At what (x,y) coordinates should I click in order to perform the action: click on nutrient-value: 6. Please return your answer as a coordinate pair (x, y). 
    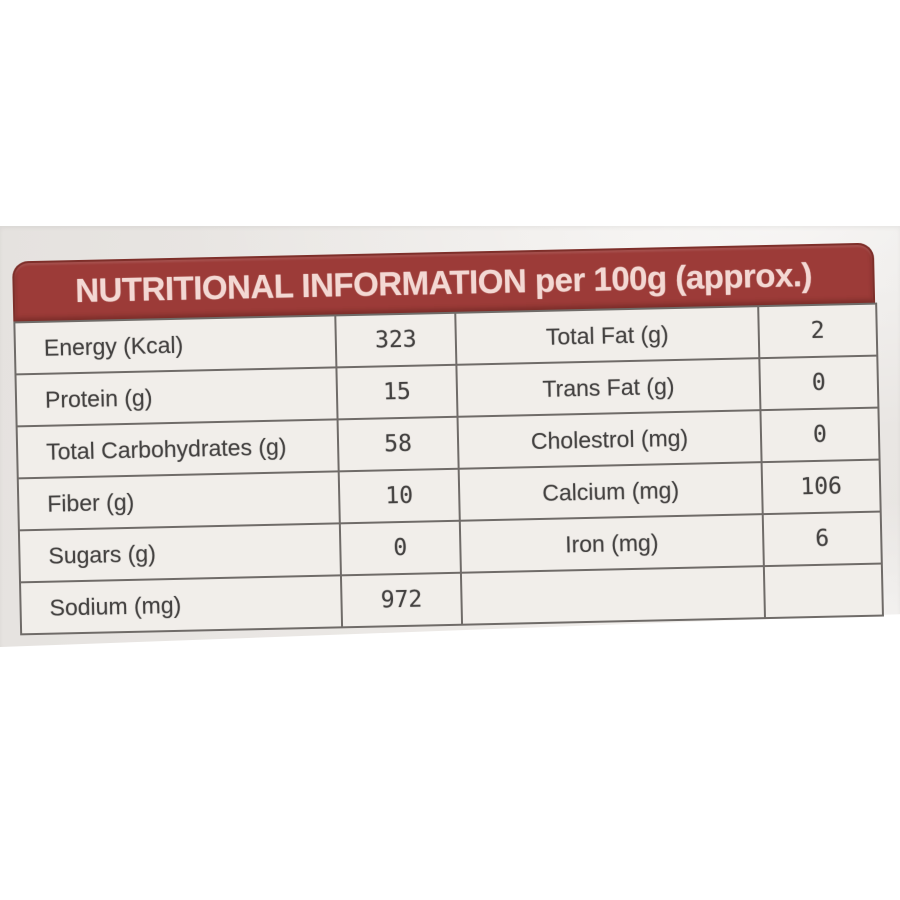
    Looking at the image, I should click on (822, 539).